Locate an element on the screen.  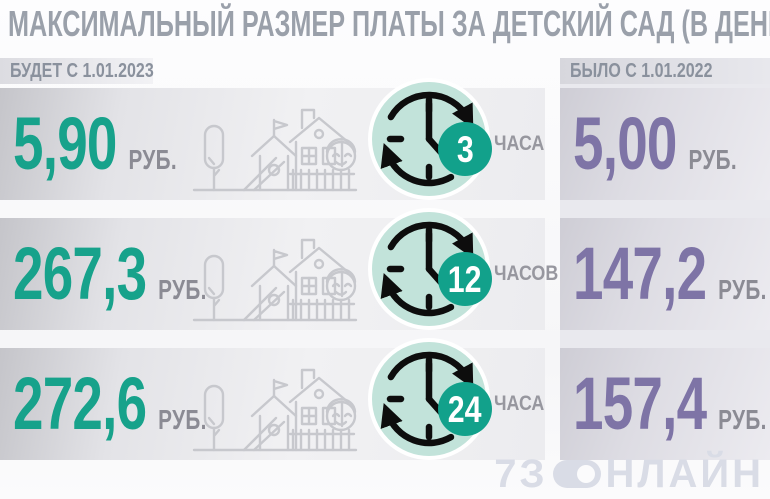
new-price-value: 5,90 is located at coordinates (65, 143).